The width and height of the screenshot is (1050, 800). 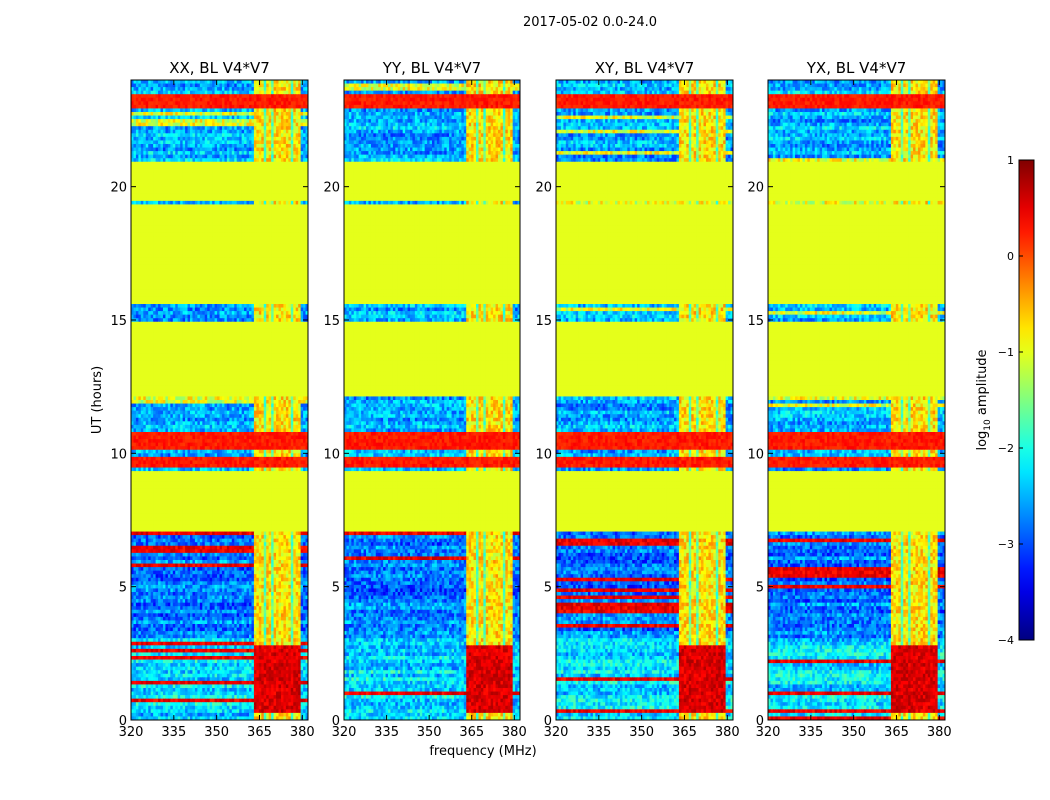 What do you see at coordinates (856, 68) in the screenshot?
I see `panel-title-4: YX, BL V4*V7` at bounding box center [856, 68].